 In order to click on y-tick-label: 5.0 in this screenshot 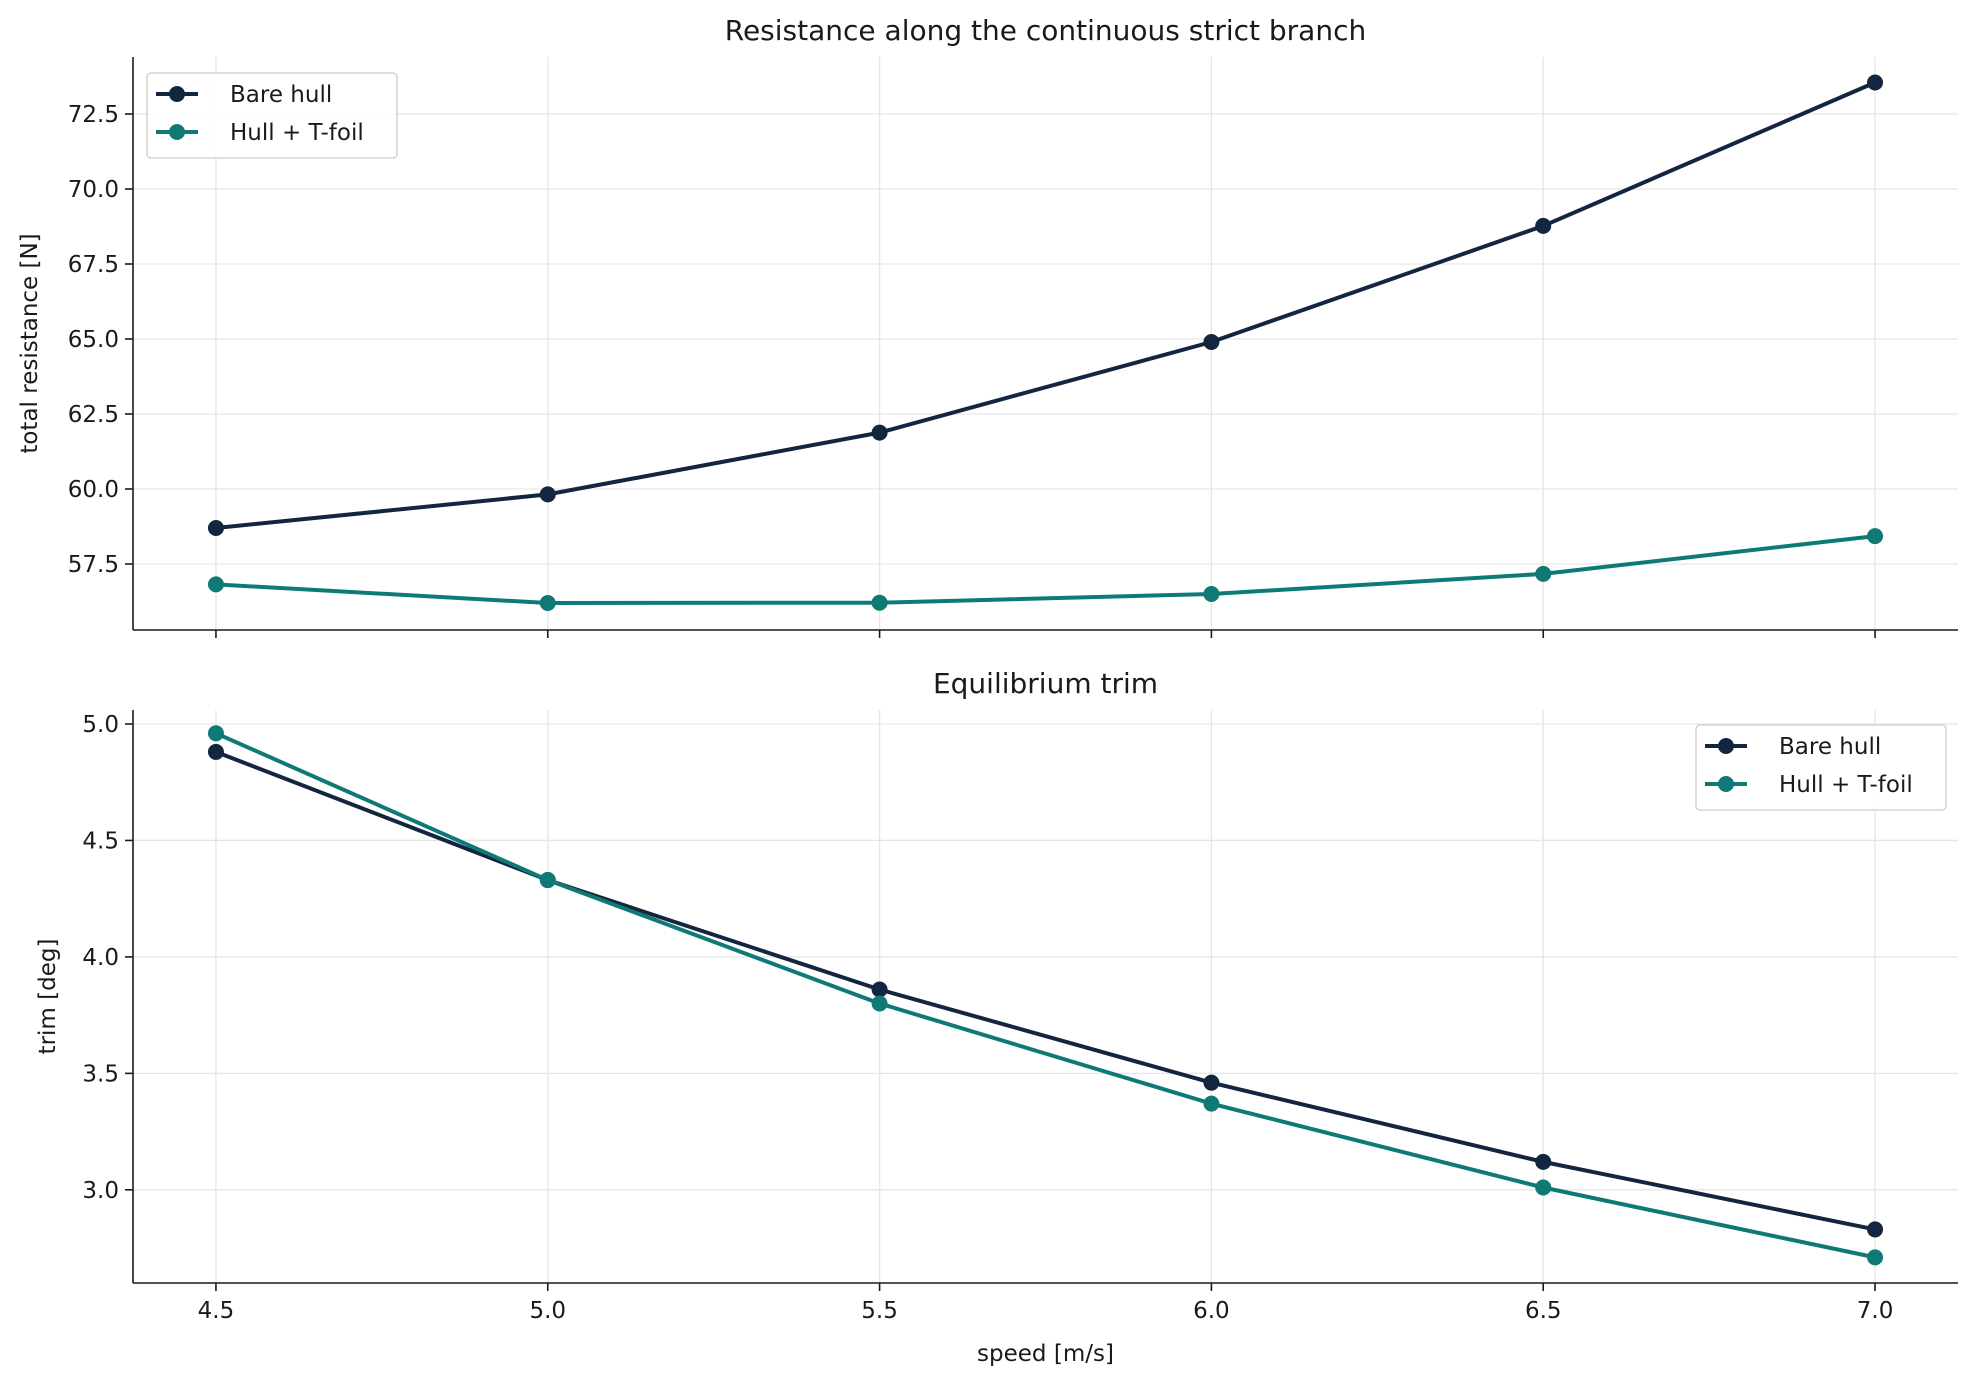, I will do `click(100, 725)`.